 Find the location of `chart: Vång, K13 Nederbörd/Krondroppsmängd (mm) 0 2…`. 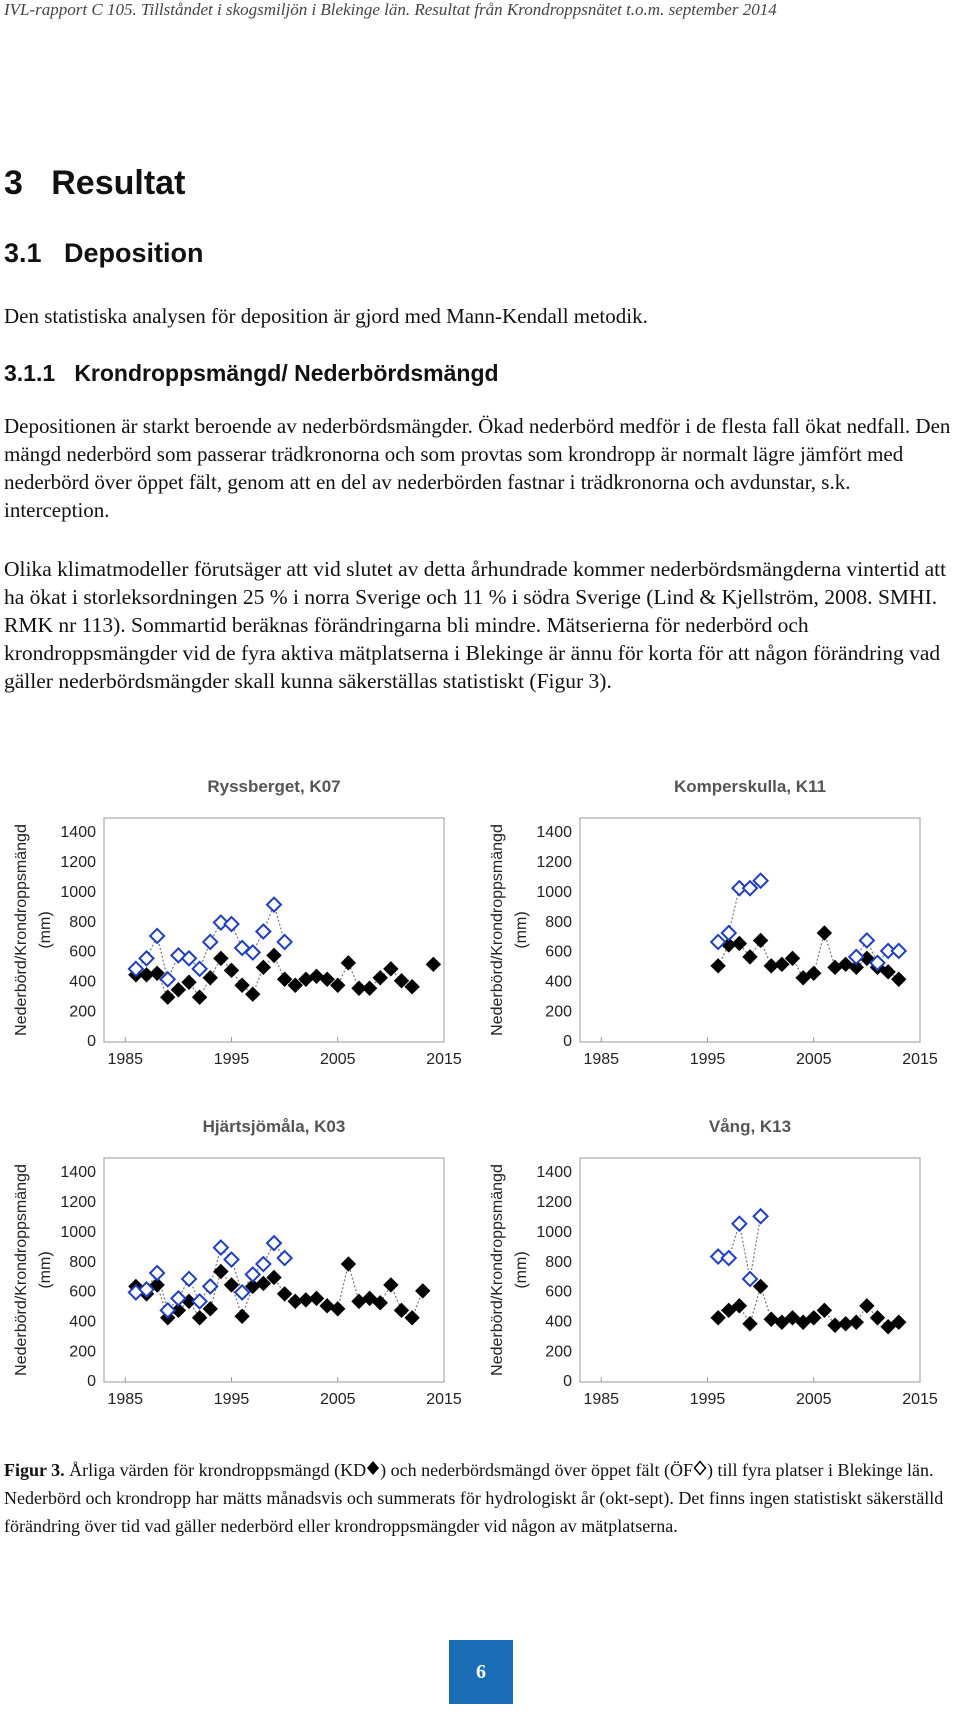

chart: Vång, K13 Nederbörd/Krondroppsmängd (mm) 0 2… is located at coordinates (713, 1262).